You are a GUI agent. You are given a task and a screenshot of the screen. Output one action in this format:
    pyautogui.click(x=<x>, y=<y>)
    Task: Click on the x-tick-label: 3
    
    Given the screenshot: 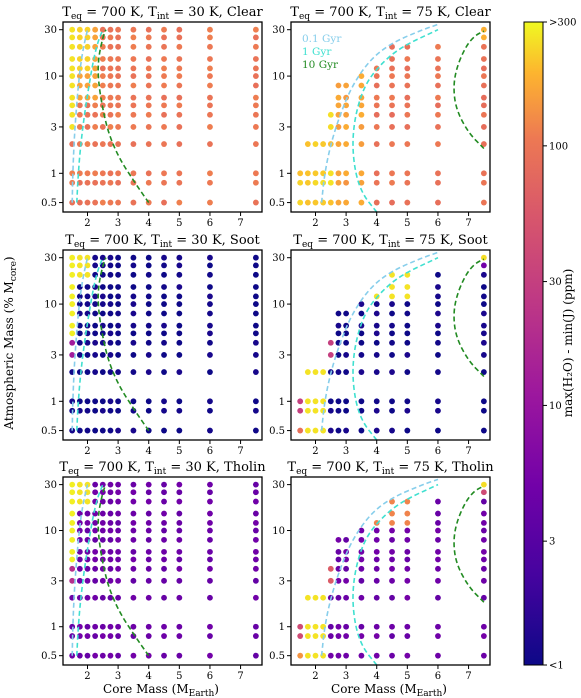 What is the action you would take?
    pyautogui.click(x=346, y=676)
    